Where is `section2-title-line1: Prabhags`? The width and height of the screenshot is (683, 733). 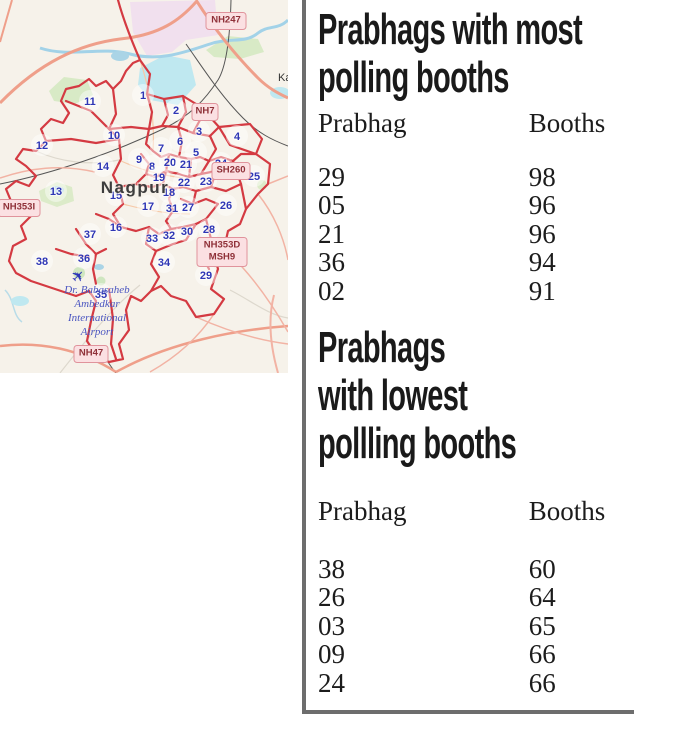
section2-title-line1: Prabhags is located at coordinates (382, 347).